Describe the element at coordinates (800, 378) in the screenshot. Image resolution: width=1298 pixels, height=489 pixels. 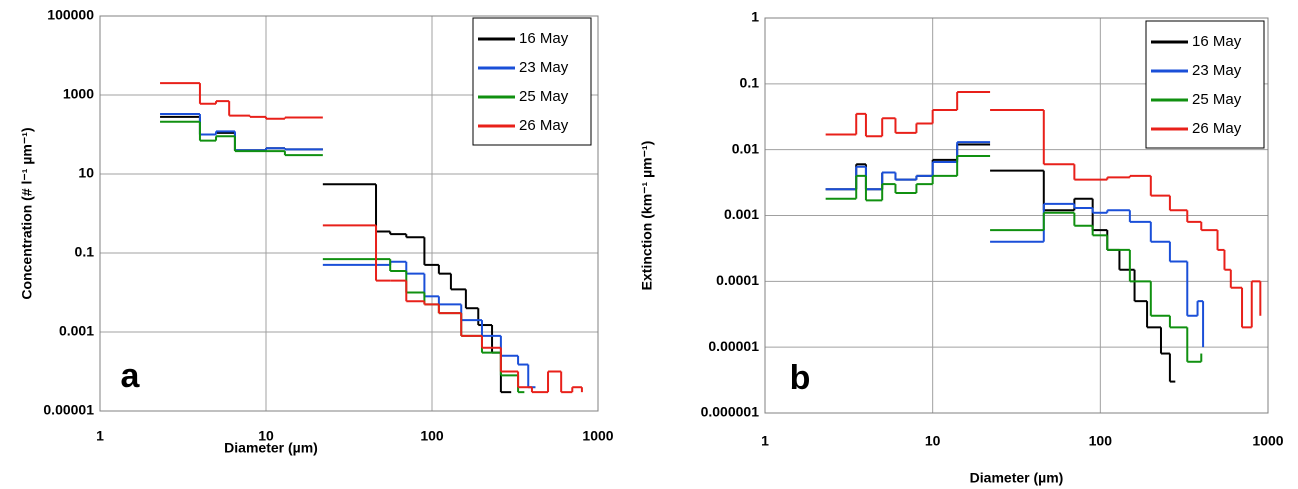
I see `panel-label: b` at that location.